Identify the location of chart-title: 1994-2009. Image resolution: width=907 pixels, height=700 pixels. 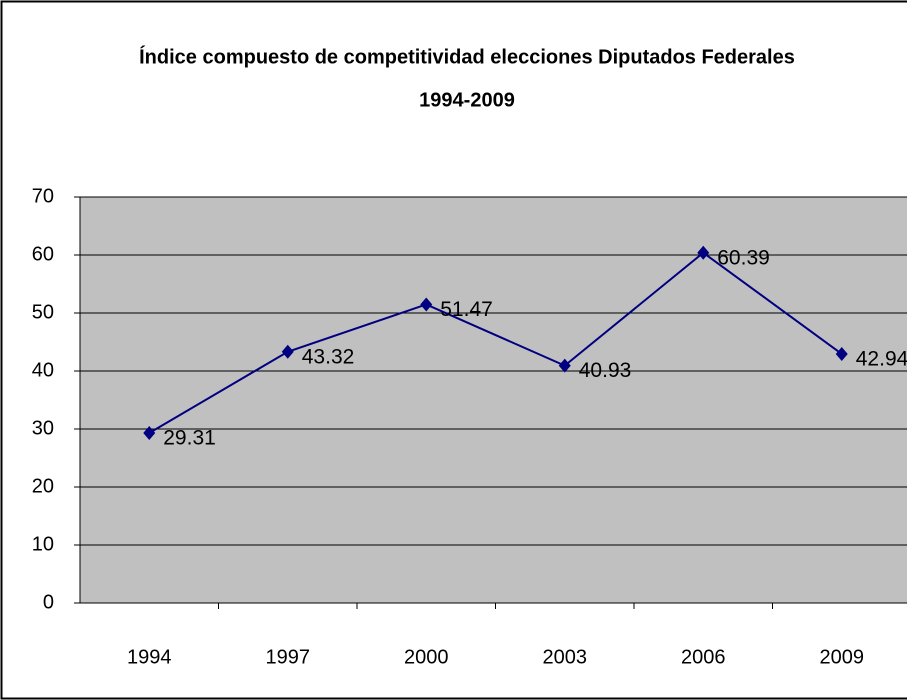
(467, 100).